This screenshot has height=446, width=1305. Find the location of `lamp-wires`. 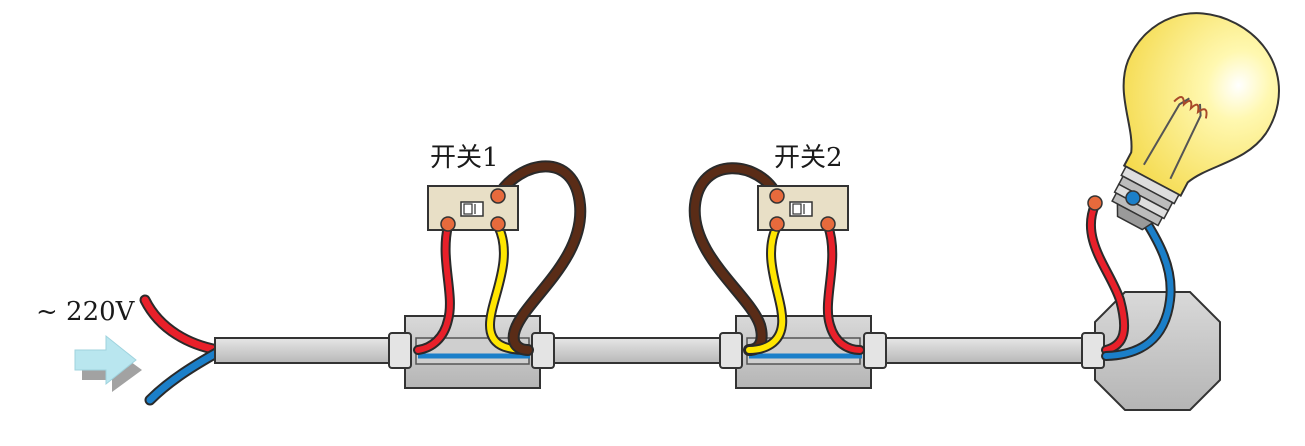

lamp-wires is located at coordinates (1130, 278).